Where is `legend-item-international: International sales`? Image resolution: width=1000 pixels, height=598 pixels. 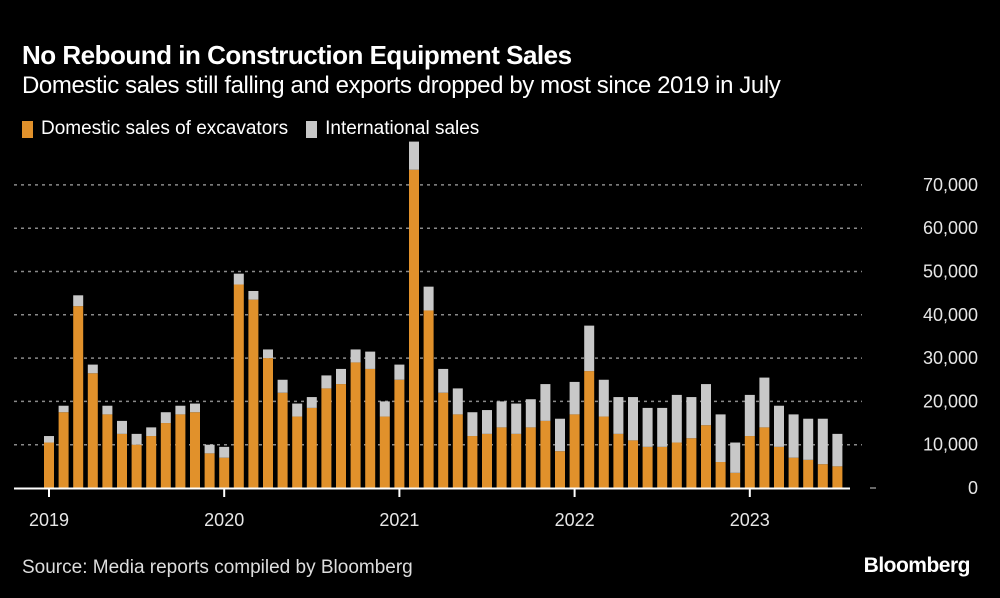
legend-item-international: International sales is located at coordinates (392, 129).